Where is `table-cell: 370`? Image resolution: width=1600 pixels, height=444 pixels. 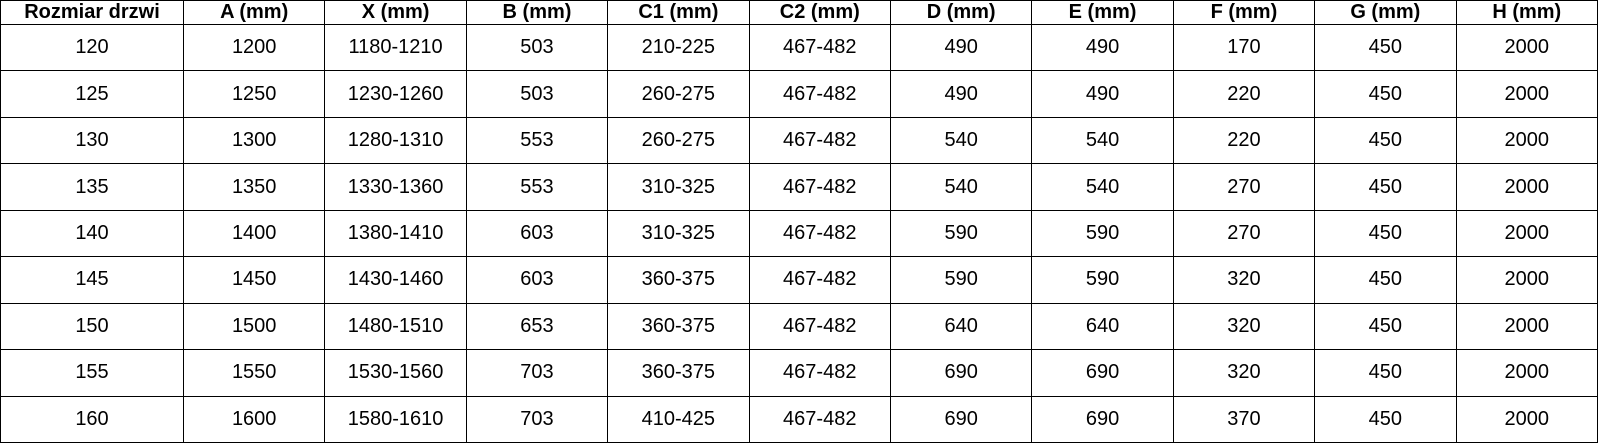 table-cell: 370 is located at coordinates (1244, 419).